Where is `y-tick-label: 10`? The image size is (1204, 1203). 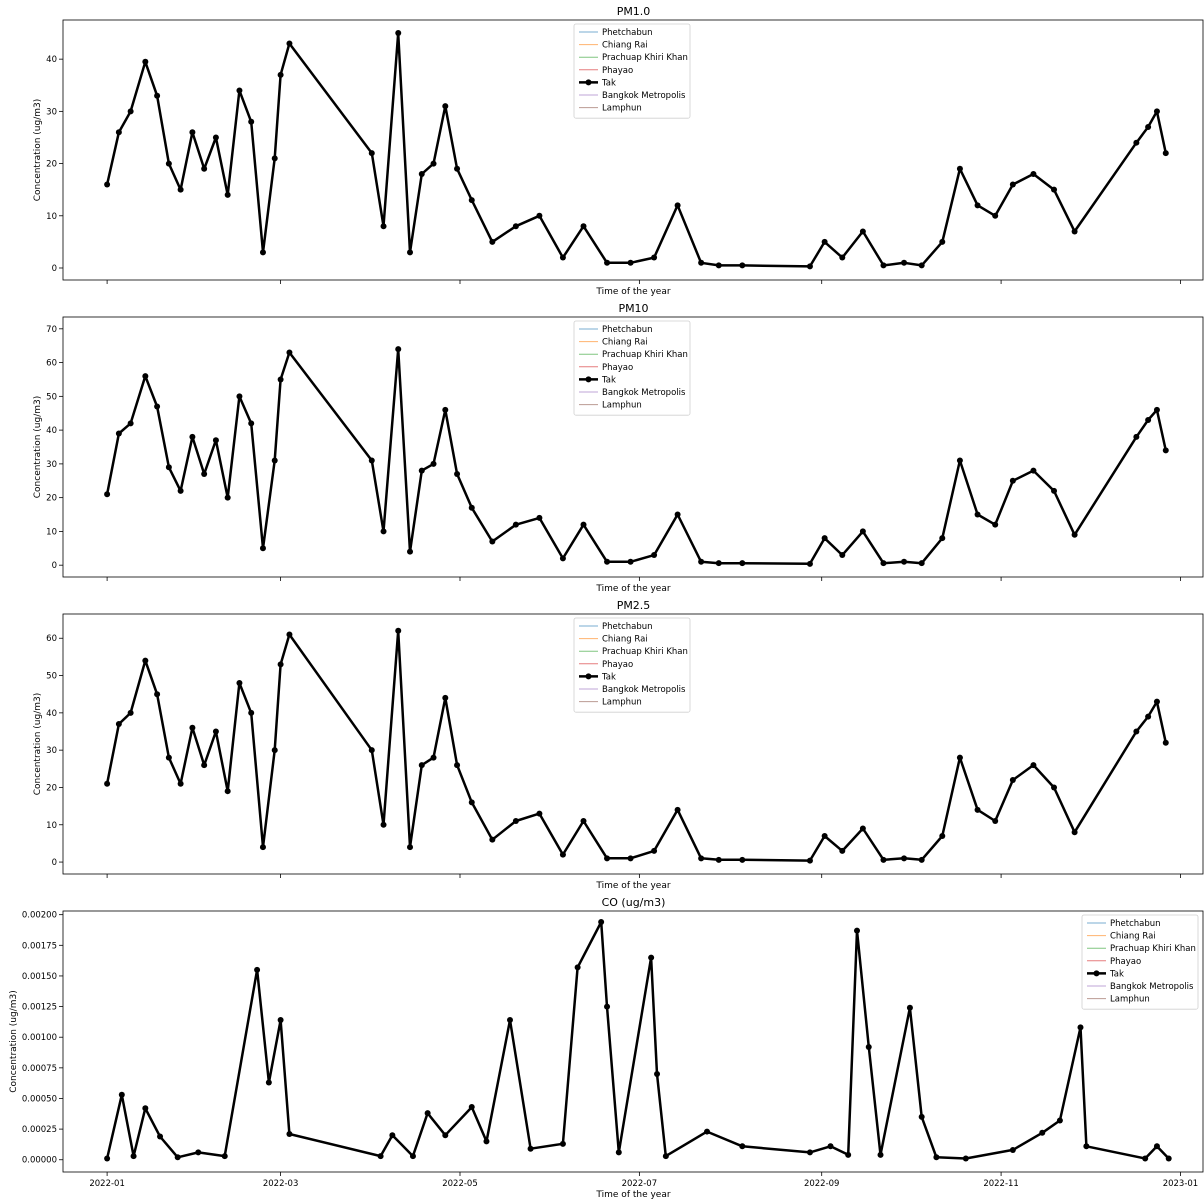
y-tick-label: 10 is located at coordinates (51, 826).